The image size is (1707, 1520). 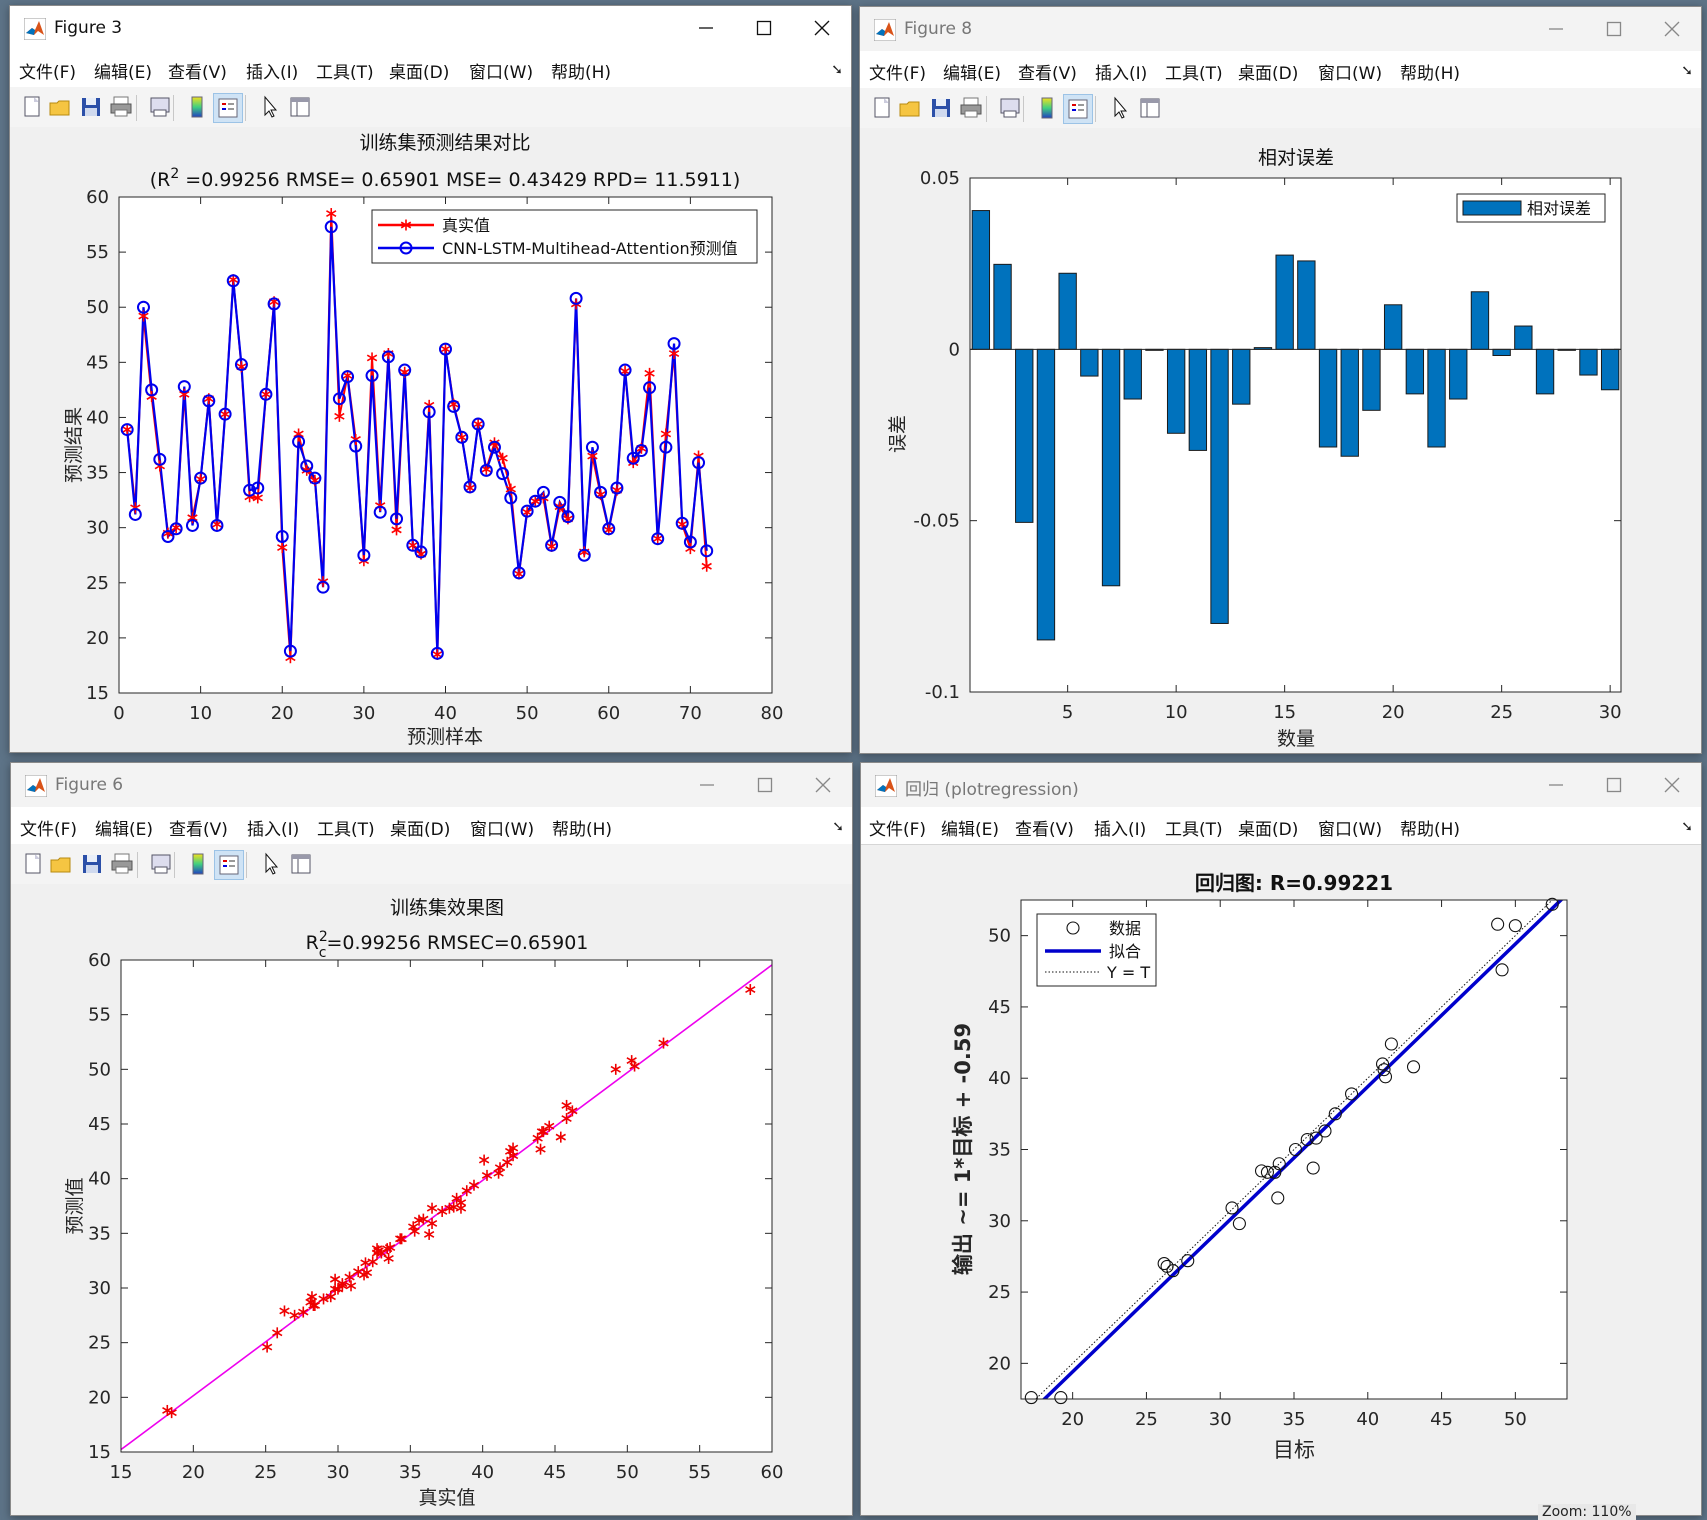 What do you see at coordinates (127, 430) in the screenshot?
I see `true-value-point` at bounding box center [127, 430].